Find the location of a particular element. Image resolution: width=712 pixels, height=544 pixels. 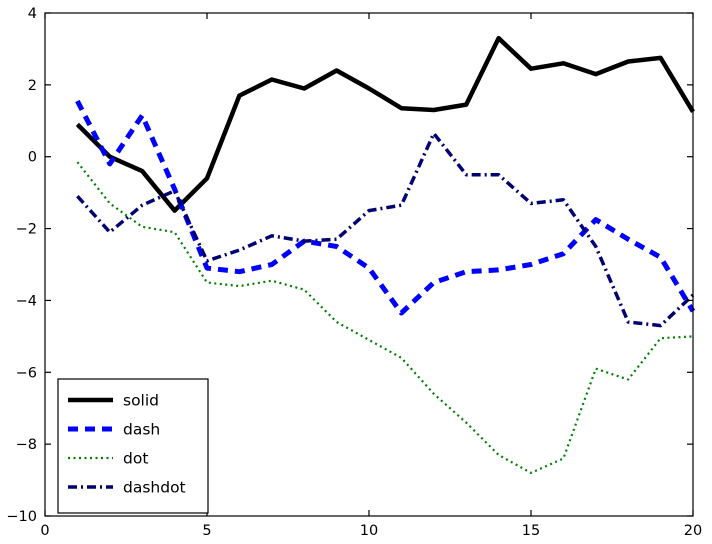

legend-label: dash is located at coordinates (141, 430).